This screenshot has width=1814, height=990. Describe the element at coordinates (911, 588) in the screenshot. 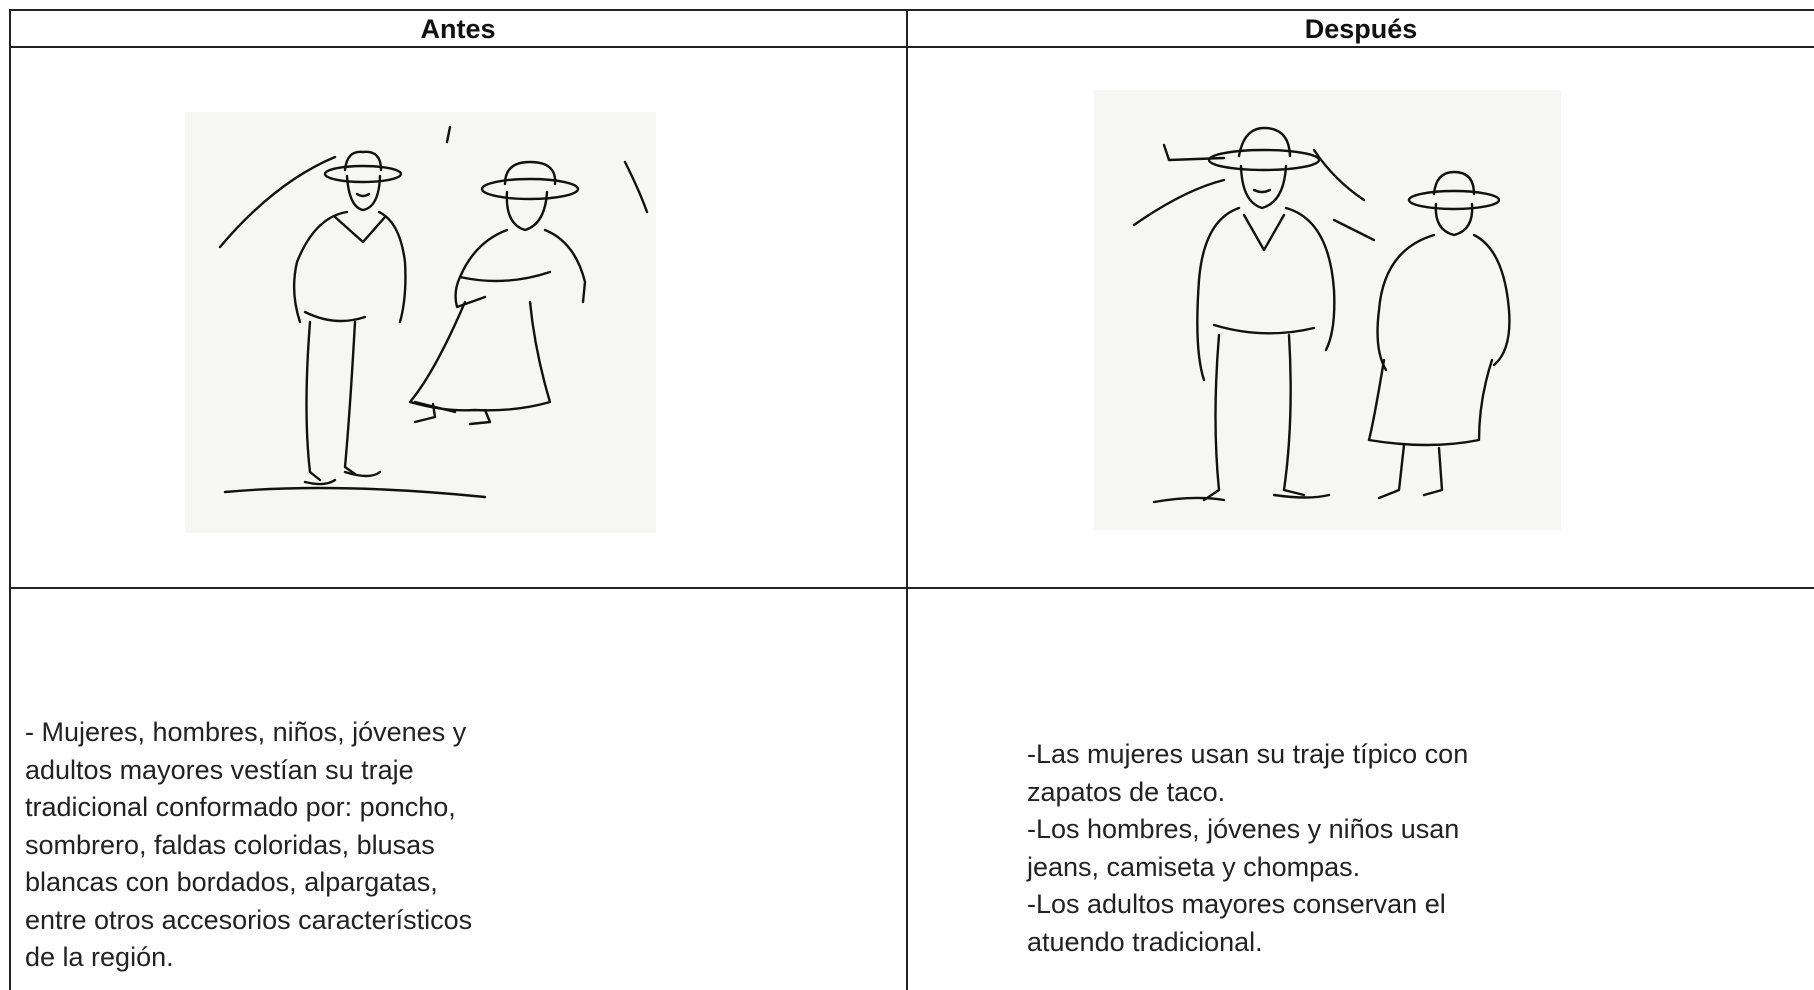

I see `row-border` at that location.